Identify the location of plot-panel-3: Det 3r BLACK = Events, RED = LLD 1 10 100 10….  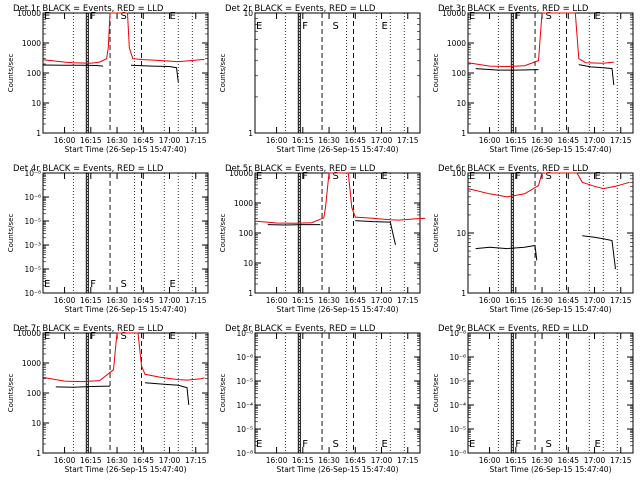
(533, 79).